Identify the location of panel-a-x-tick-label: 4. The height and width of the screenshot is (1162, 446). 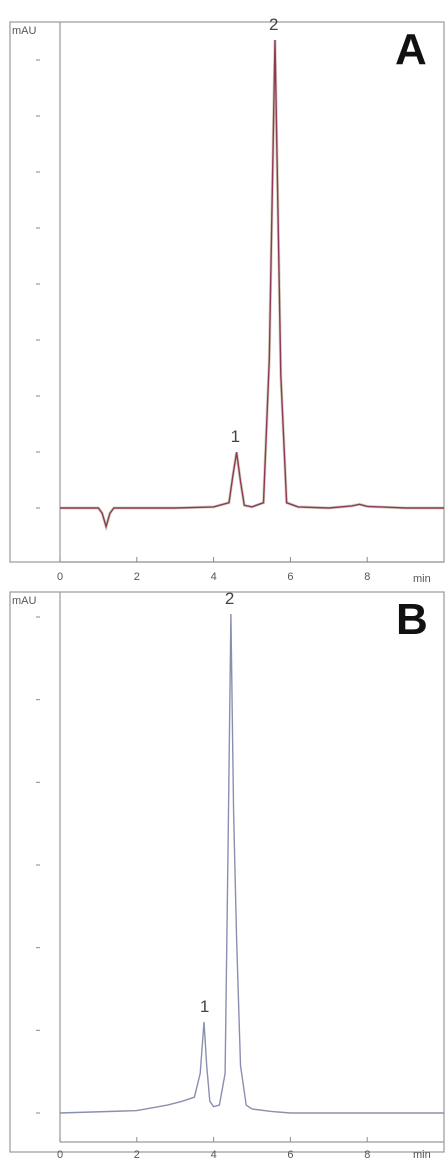
(214, 577).